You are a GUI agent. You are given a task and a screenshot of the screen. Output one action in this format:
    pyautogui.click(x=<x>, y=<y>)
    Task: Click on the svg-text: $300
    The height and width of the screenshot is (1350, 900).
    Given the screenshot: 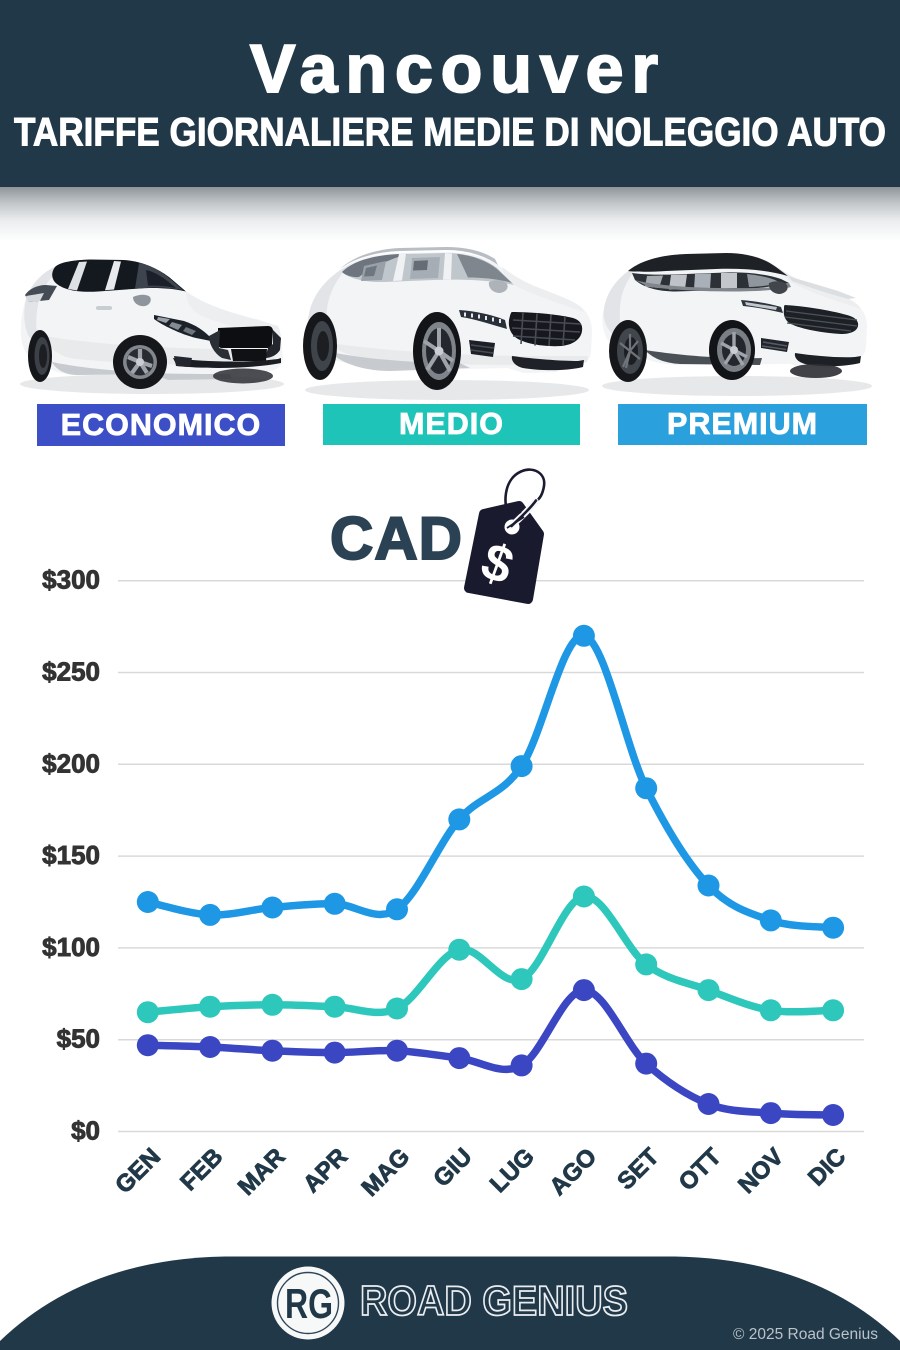 What is the action you would take?
    pyautogui.click(x=71, y=580)
    